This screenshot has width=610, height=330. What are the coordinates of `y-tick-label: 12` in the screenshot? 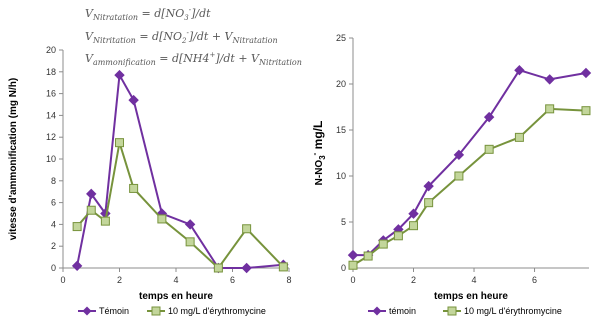 It's located at (51, 137).